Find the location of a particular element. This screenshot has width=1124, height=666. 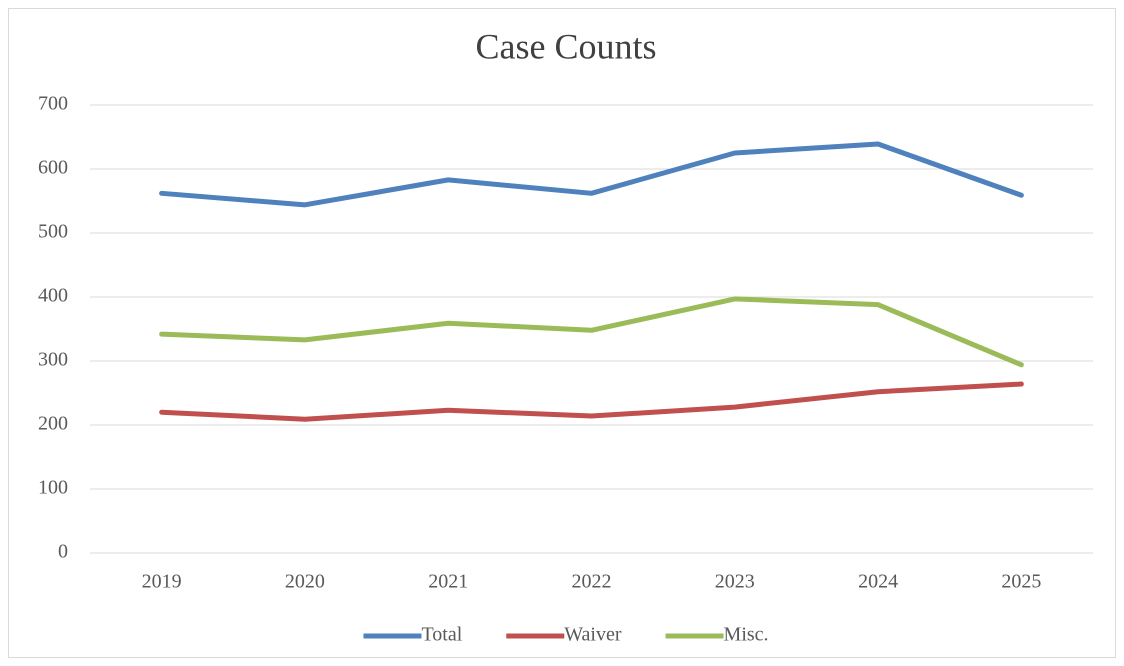

y-tick-label: 100 is located at coordinates (53, 488).